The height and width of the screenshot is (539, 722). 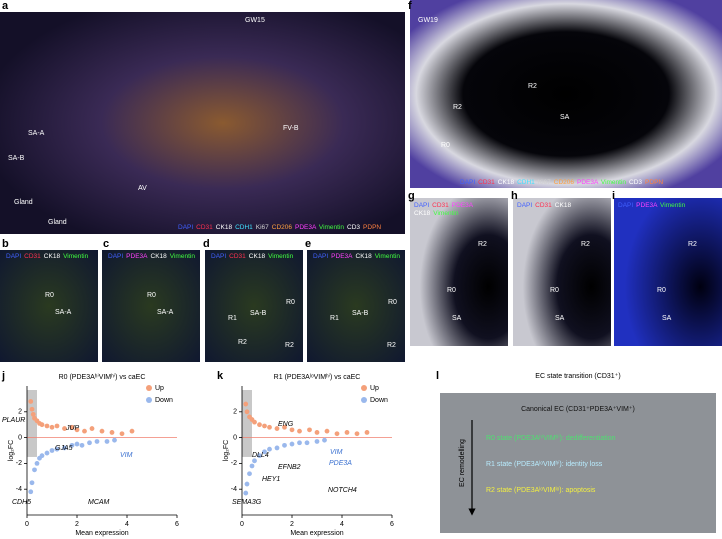 What do you see at coordinates (5, 244) in the screenshot?
I see `panel-letter: b` at bounding box center [5, 244].